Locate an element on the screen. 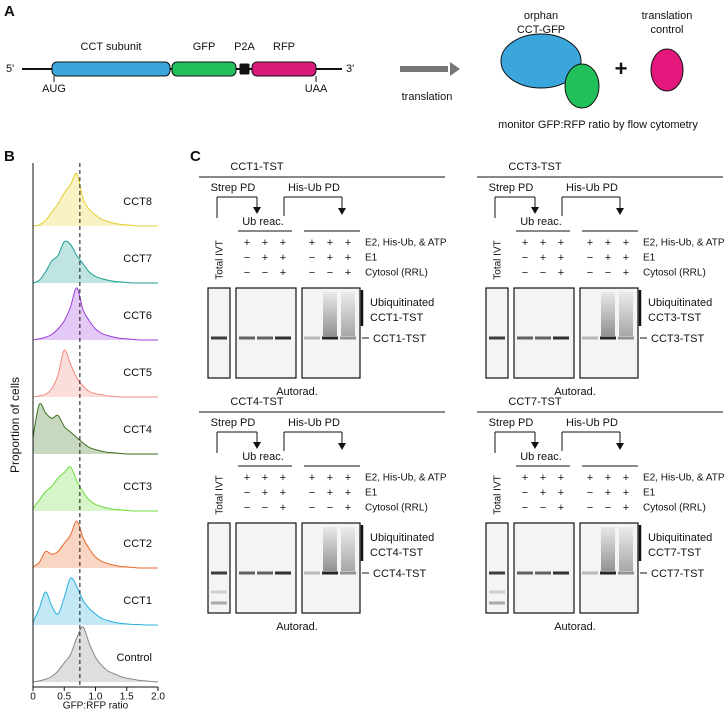  series-label: CCT6 is located at coordinates (137, 316).